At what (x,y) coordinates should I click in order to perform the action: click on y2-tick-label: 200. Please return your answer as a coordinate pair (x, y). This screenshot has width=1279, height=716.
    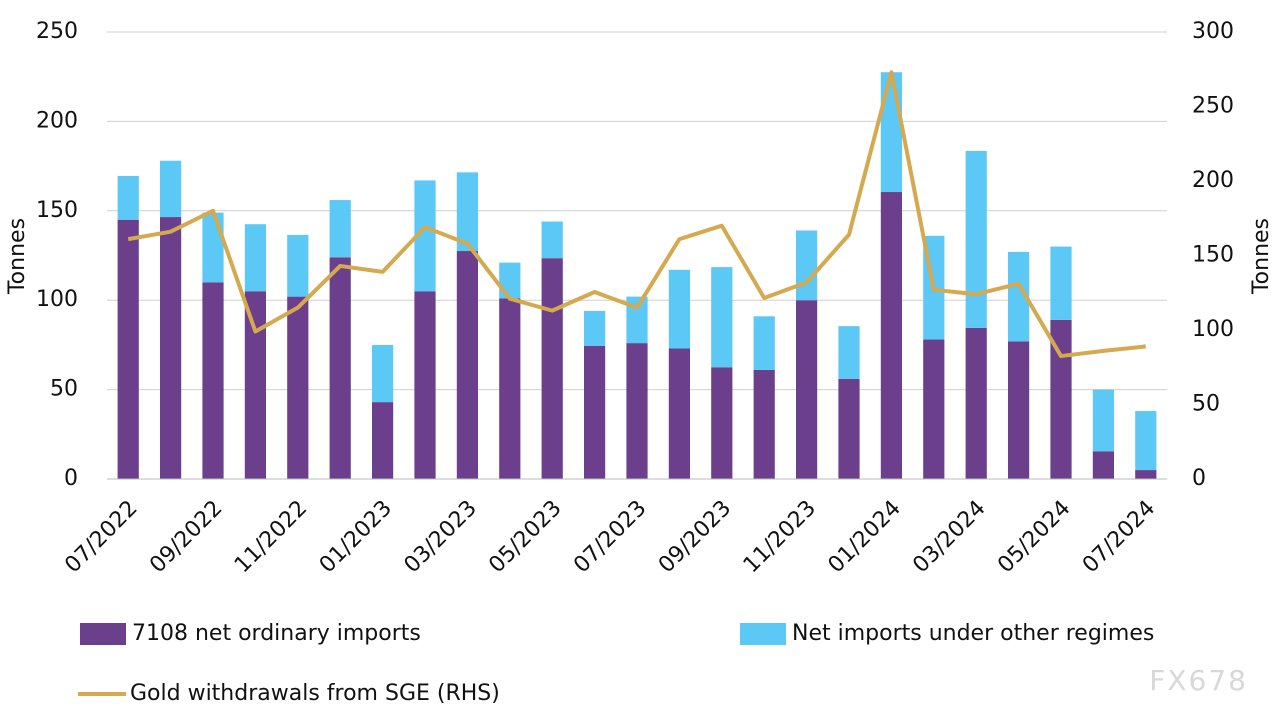
    Looking at the image, I should click on (1213, 180).